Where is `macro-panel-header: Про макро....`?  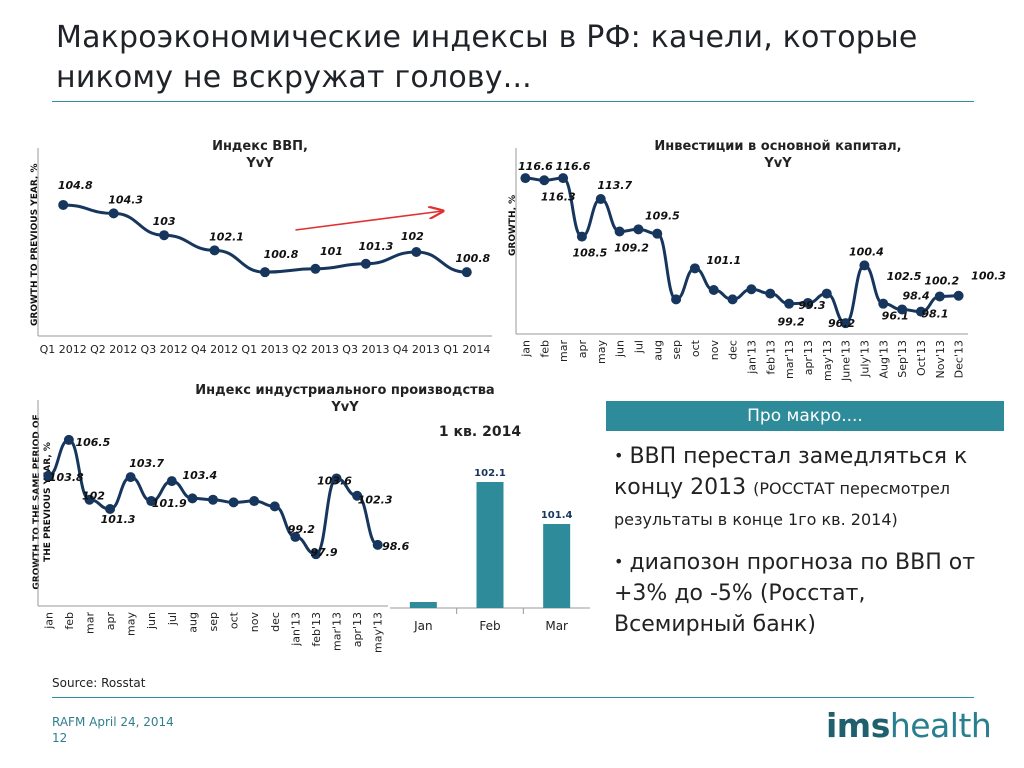
macro-panel-header: Про макро.... is located at coordinates (805, 416).